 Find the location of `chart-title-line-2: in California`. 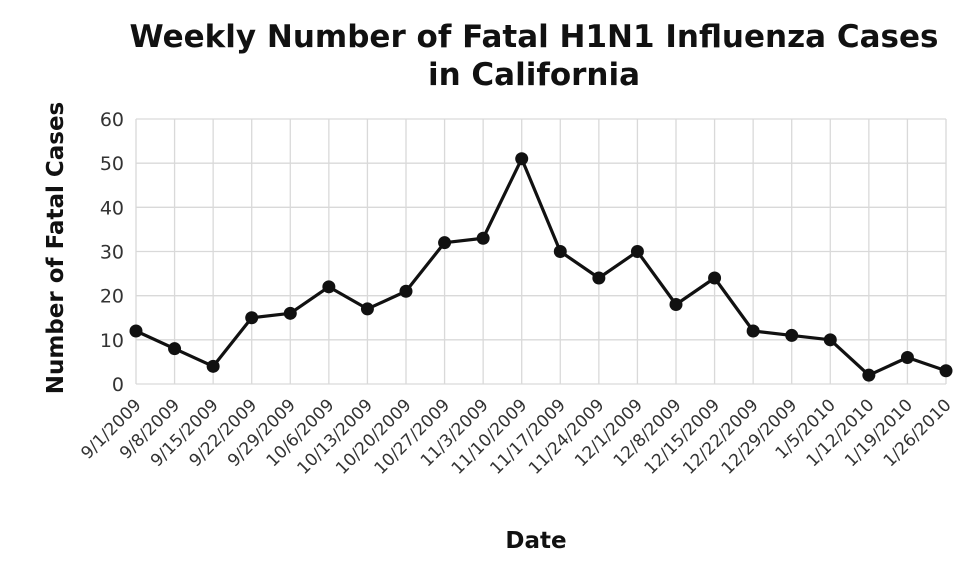

chart-title-line-2: in California is located at coordinates (534, 75).